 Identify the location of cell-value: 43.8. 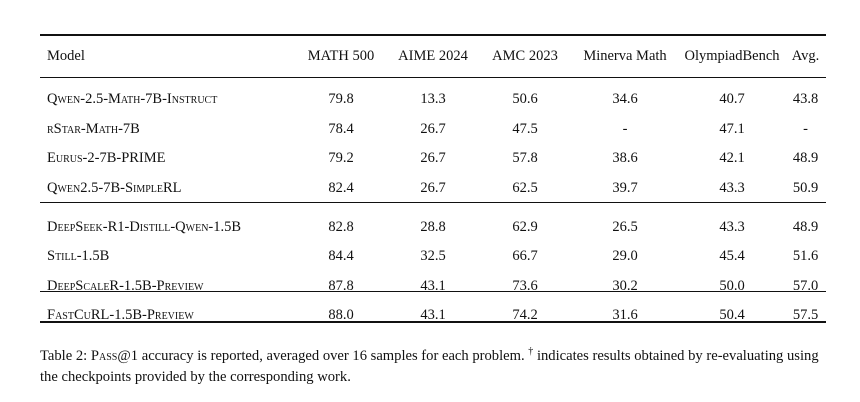
(805, 99).